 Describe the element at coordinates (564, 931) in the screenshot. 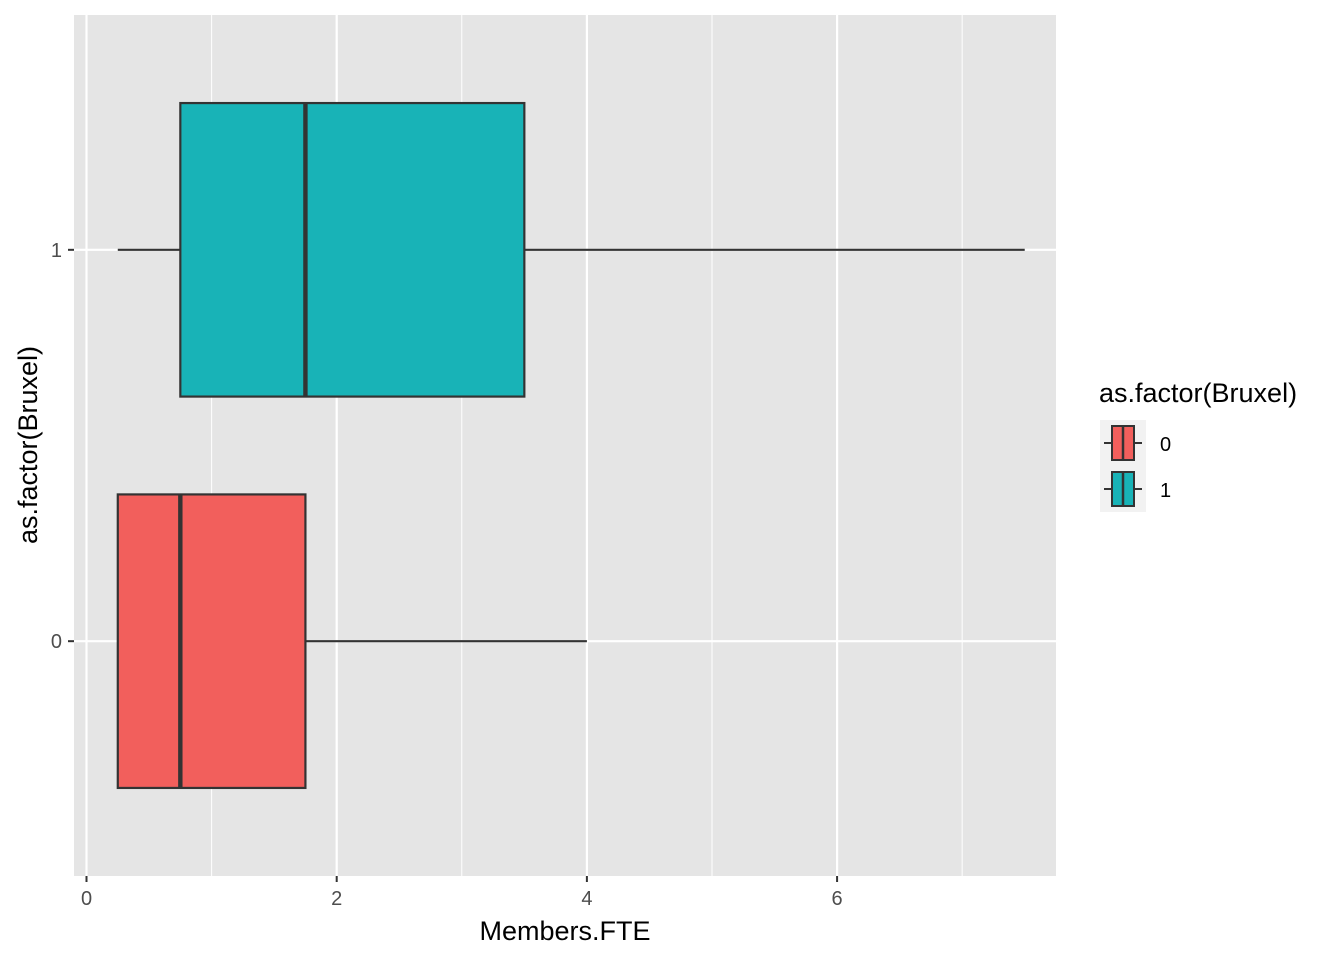

I see `x-axis-title: Members.FTE` at that location.